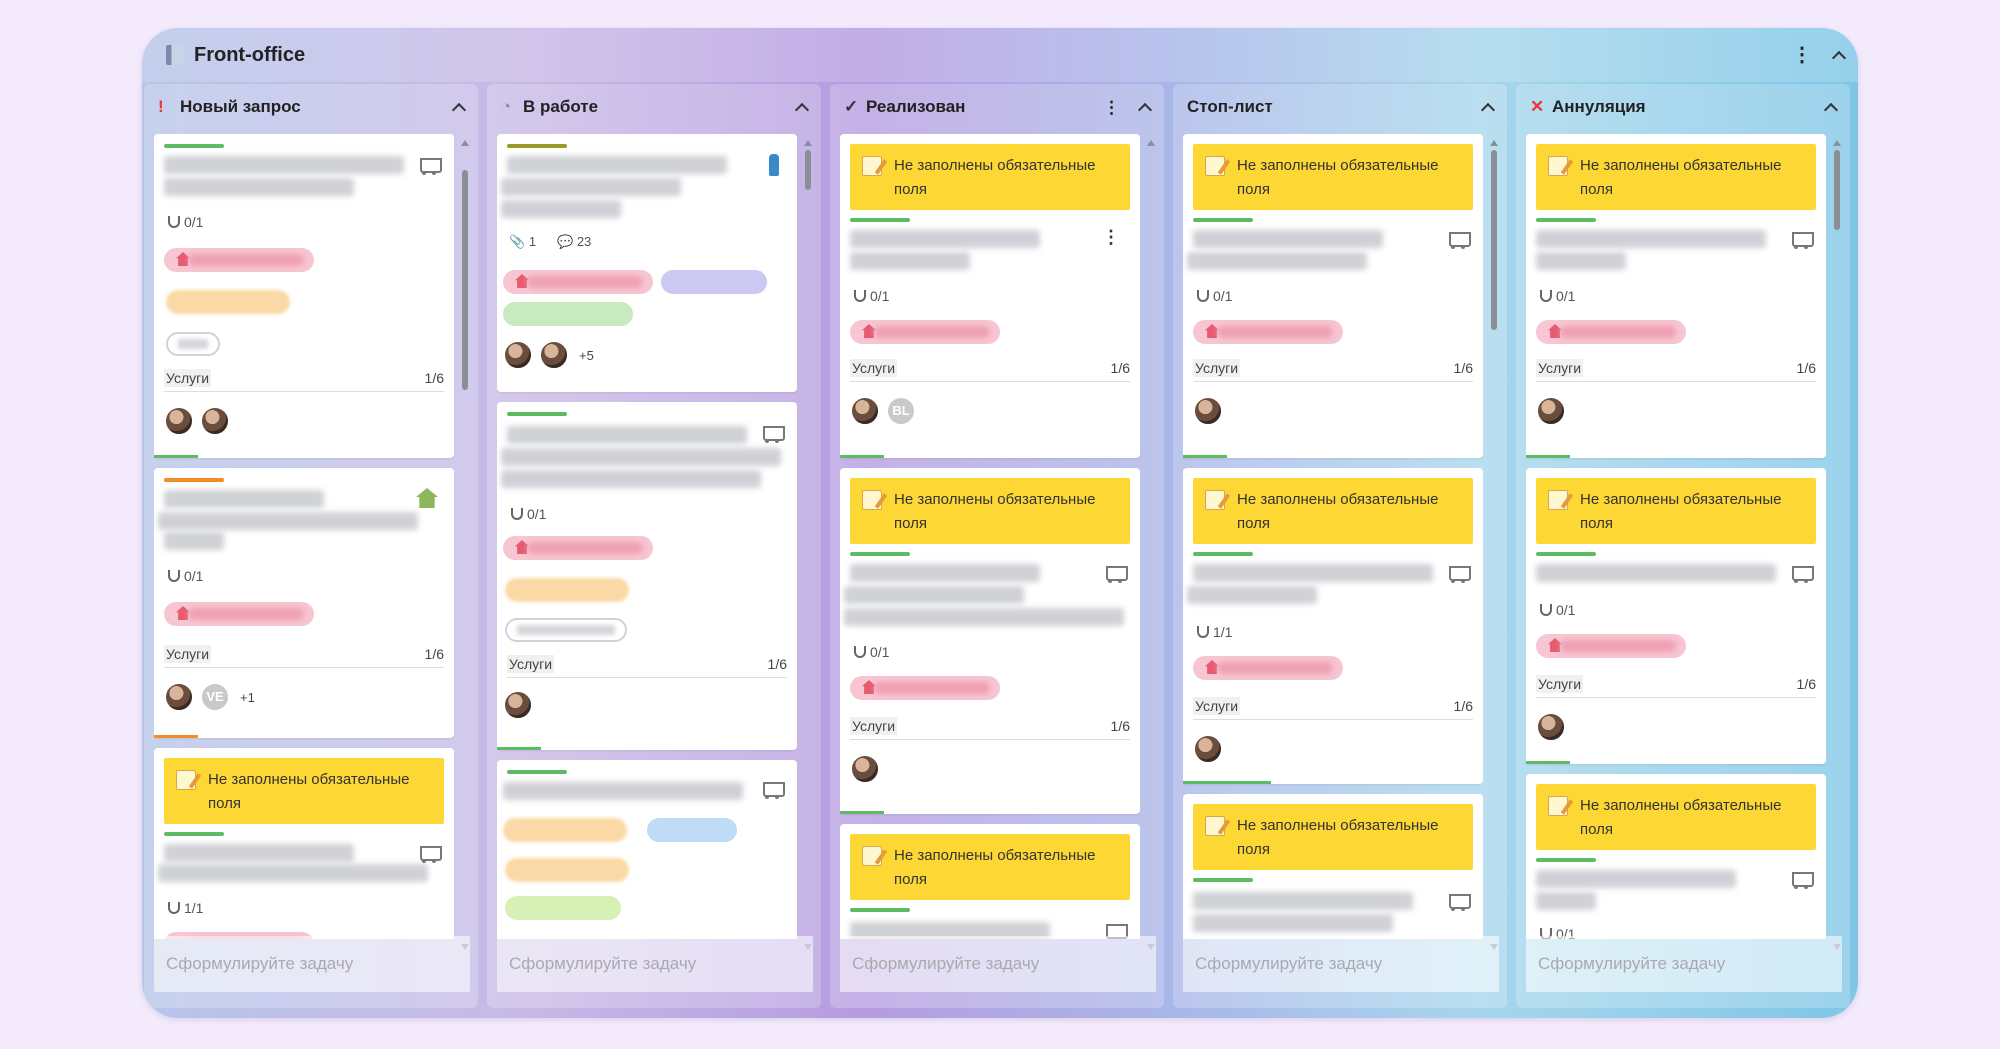 The height and width of the screenshot is (1049, 2000). Describe the element at coordinates (586, 355) in the screenshot. I see `more-assignees: +5` at that location.